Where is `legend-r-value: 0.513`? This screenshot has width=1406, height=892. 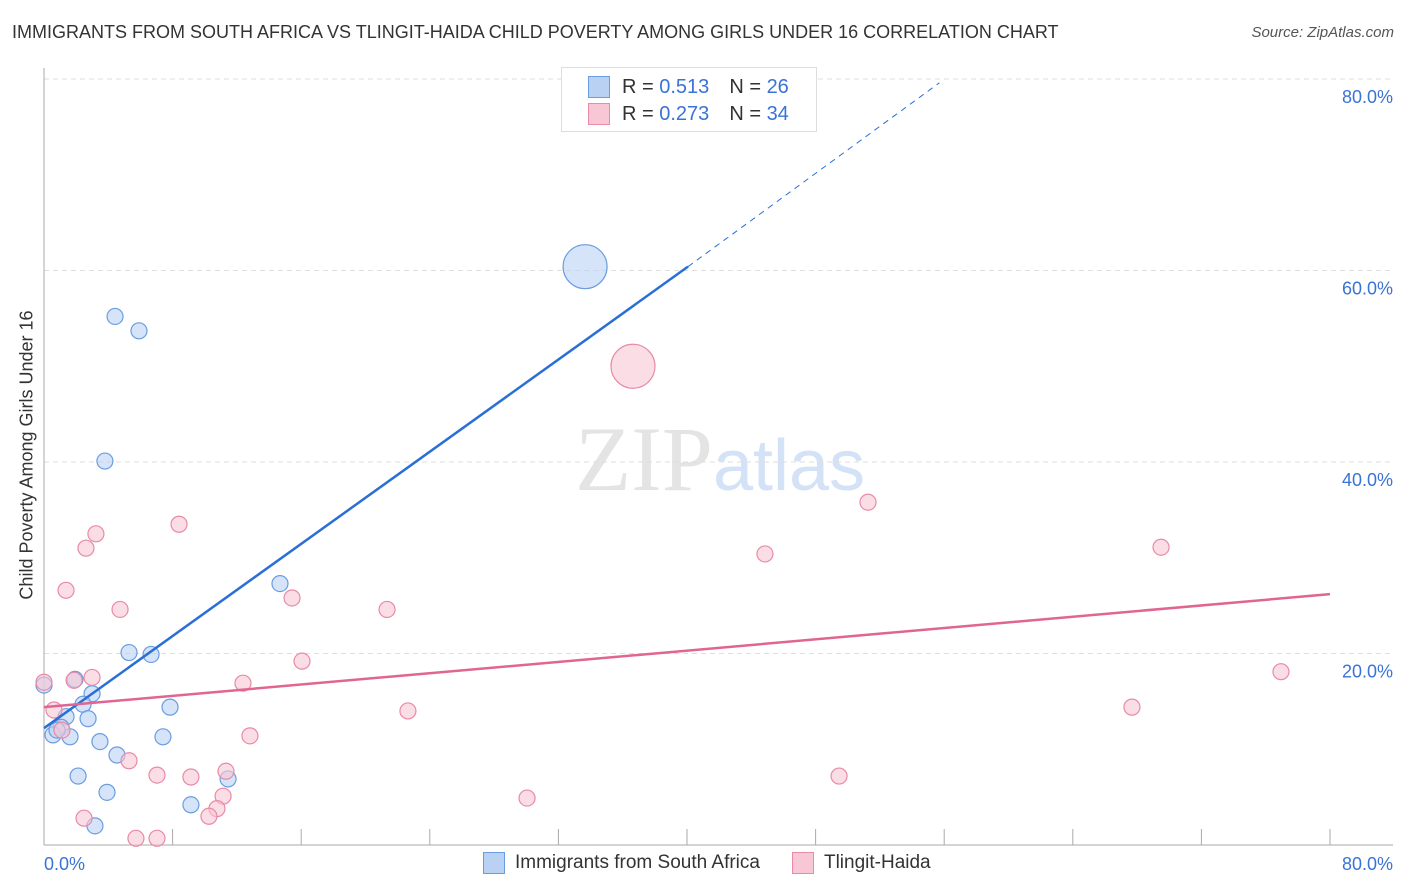
legend-r-value: 0.513 is located at coordinates (684, 86).